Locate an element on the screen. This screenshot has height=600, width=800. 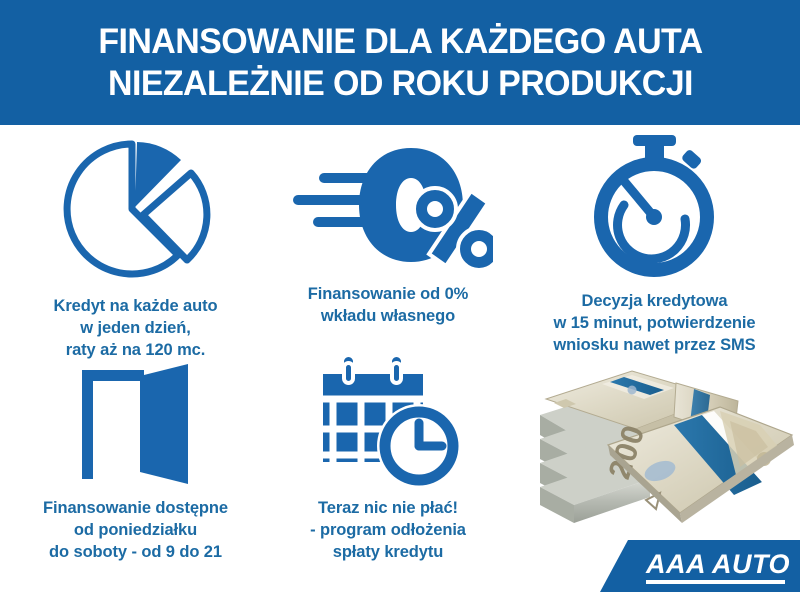
caption-line: od poniedziałku is located at coordinates (135, 530).